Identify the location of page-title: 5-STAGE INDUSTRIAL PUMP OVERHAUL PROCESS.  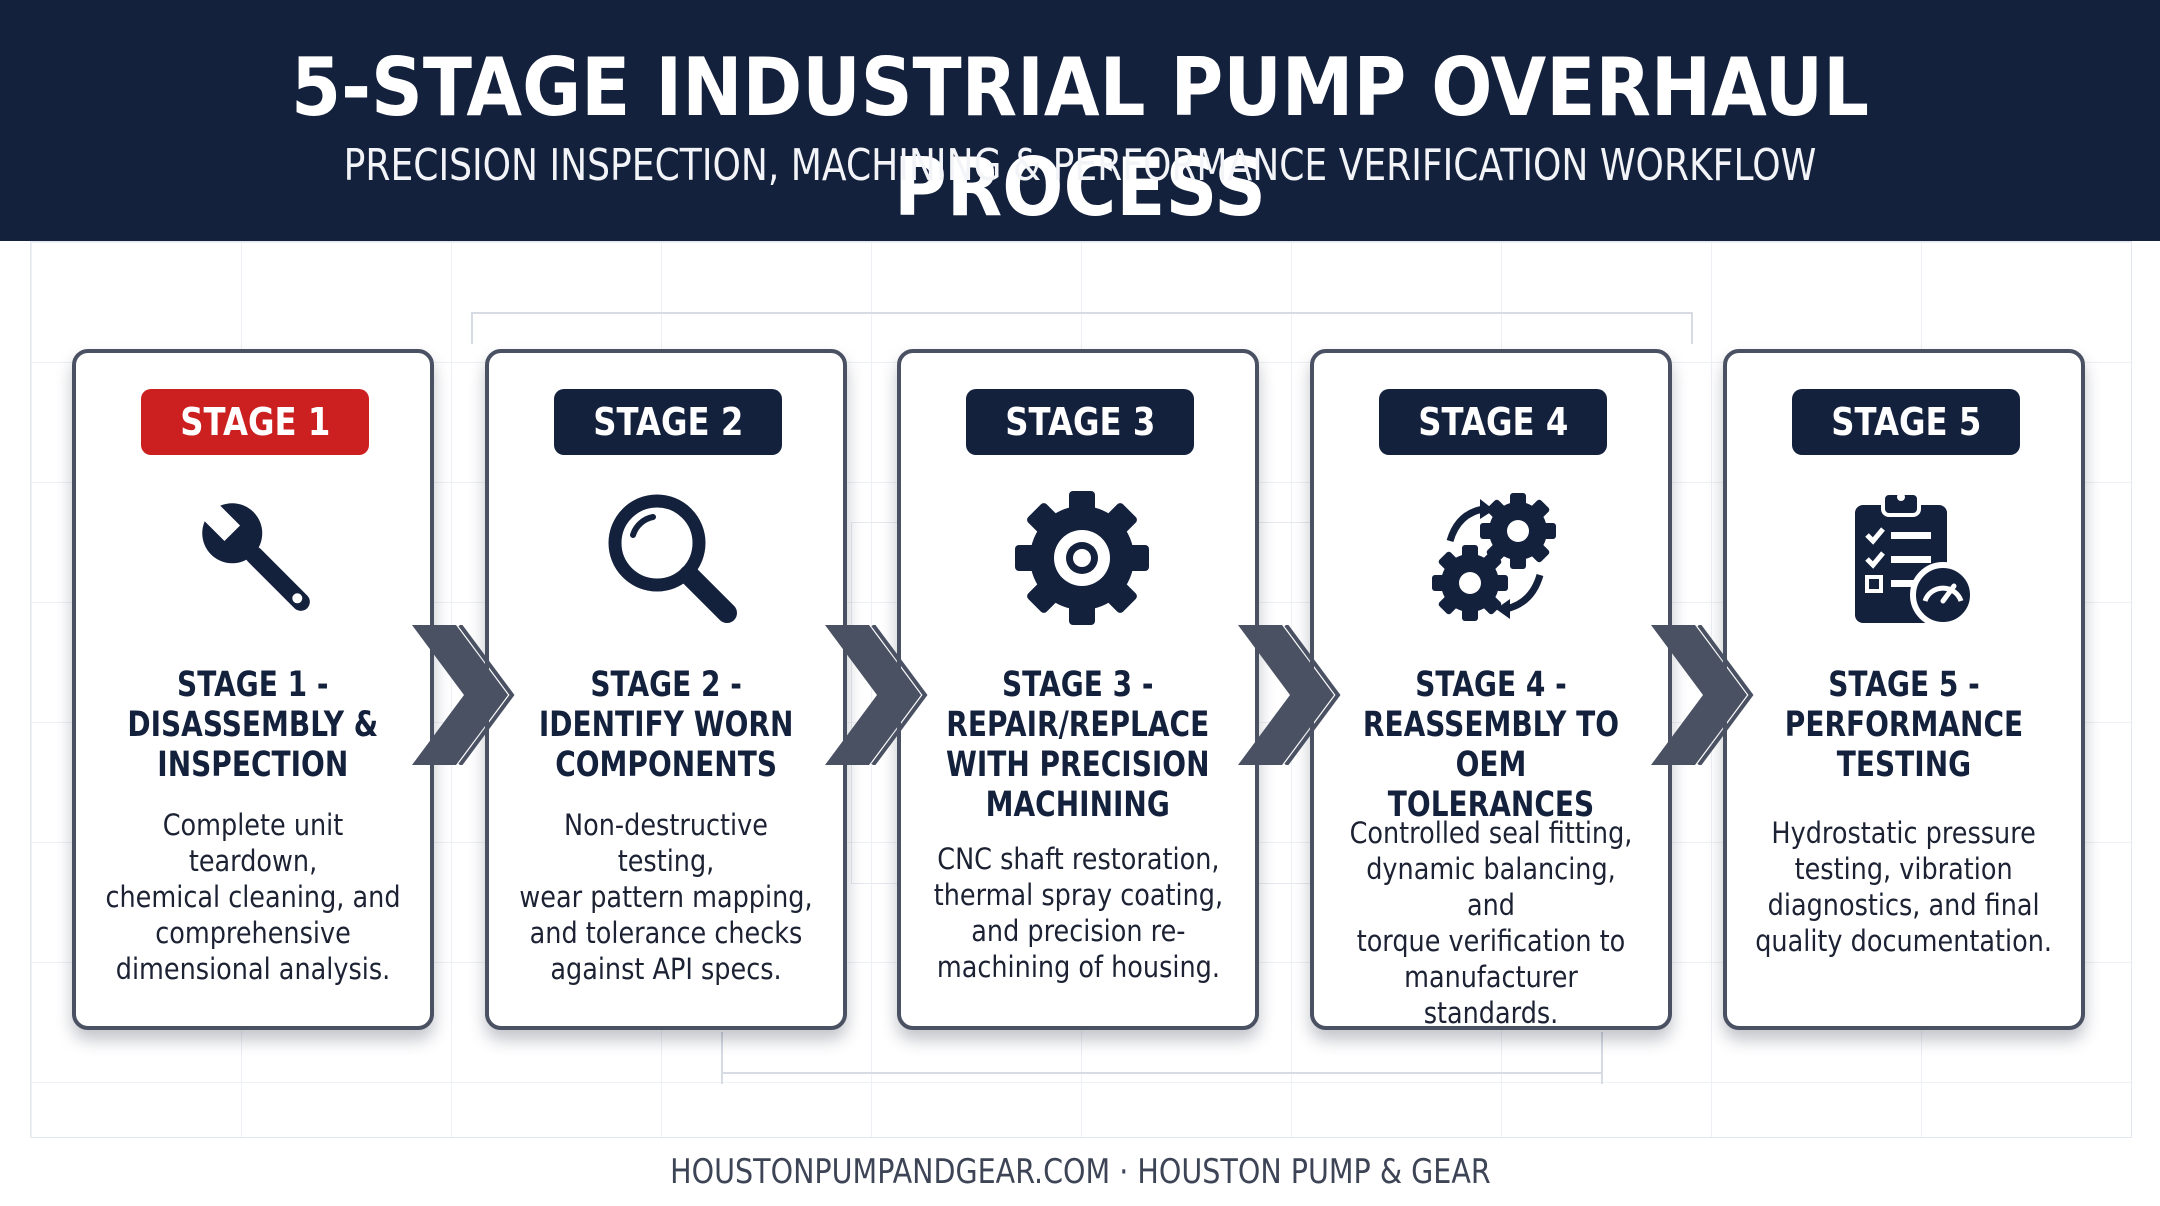
(1080, 137).